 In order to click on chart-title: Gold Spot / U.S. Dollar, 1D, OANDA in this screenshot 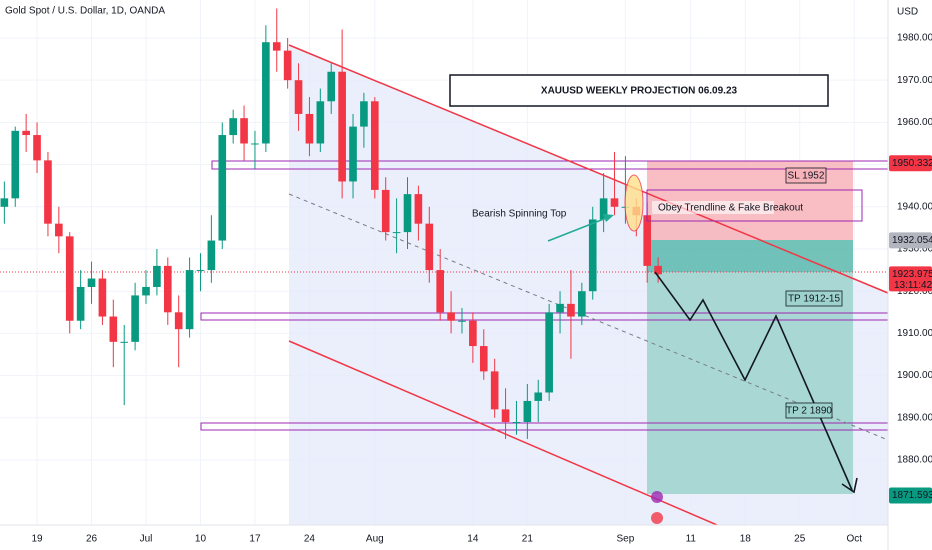, I will do `click(85, 11)`.